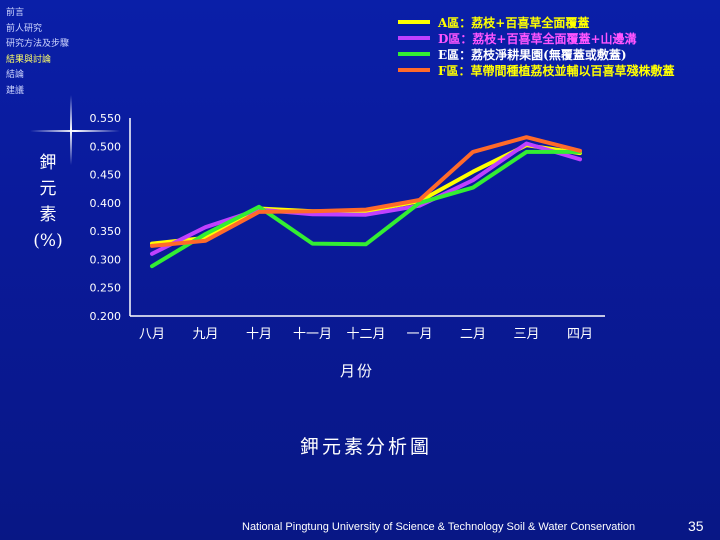  I want to click on legend-swatch-d, so click(414, 38).